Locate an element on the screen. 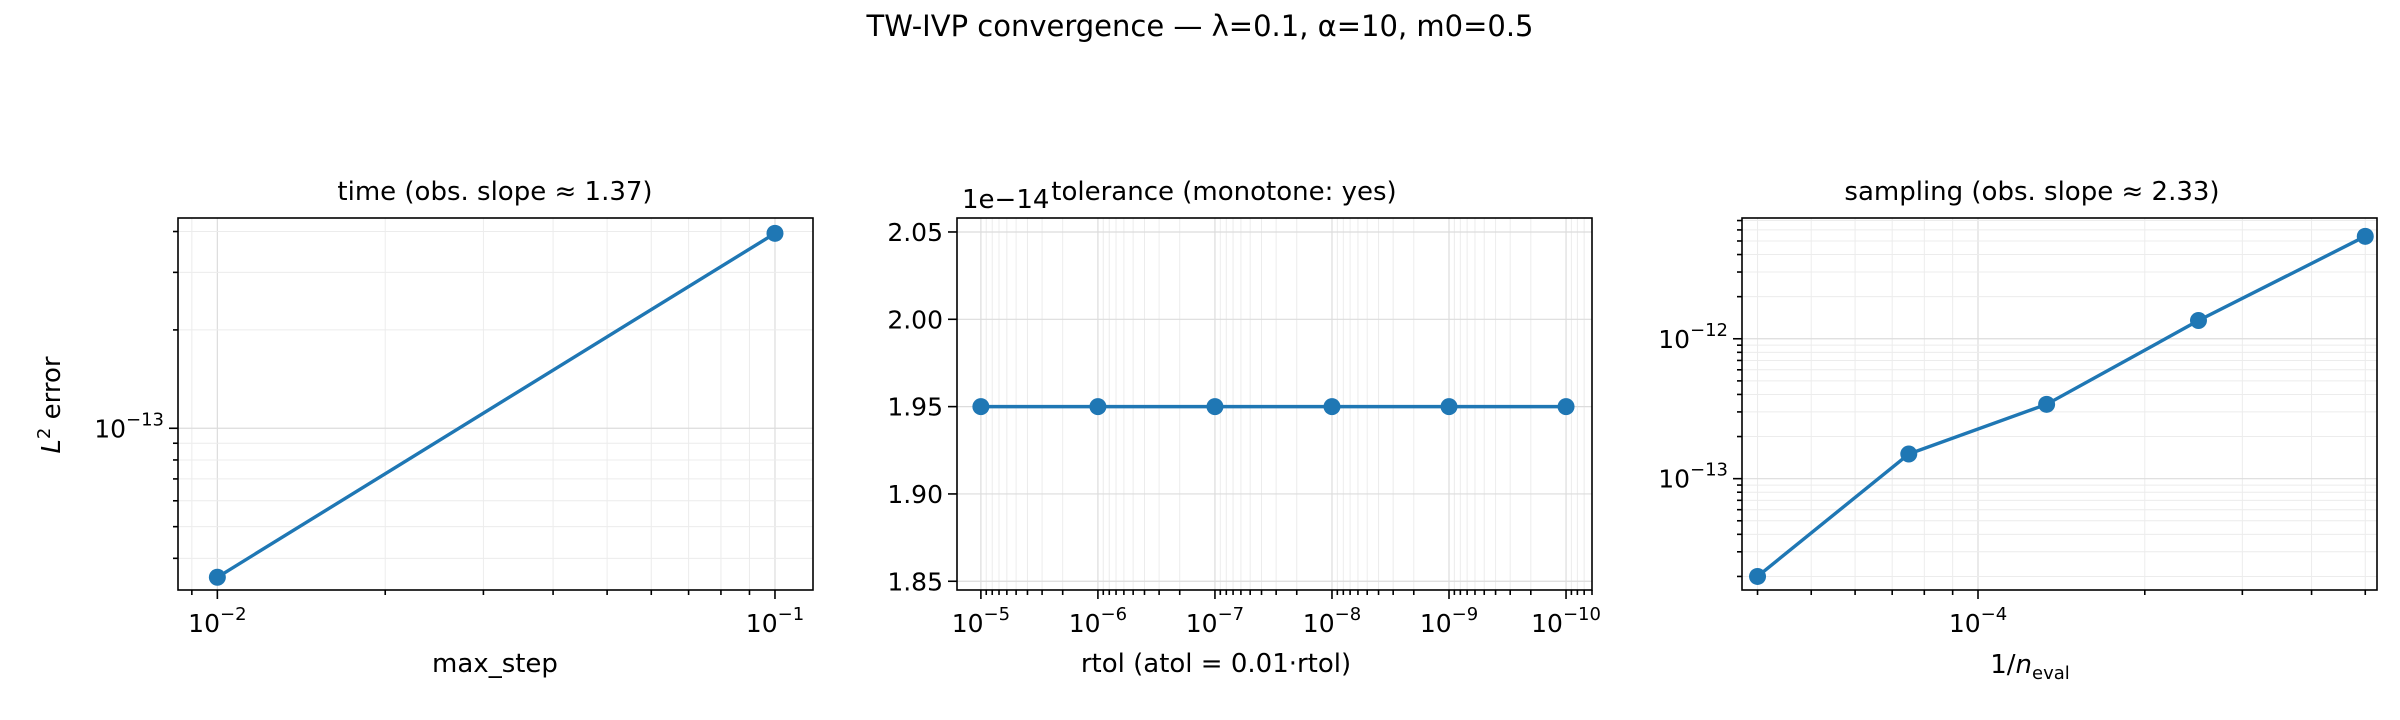 The width and height of the screenshot is (2400, 720). panel2-ticks is located at coordinates (1270, 415).